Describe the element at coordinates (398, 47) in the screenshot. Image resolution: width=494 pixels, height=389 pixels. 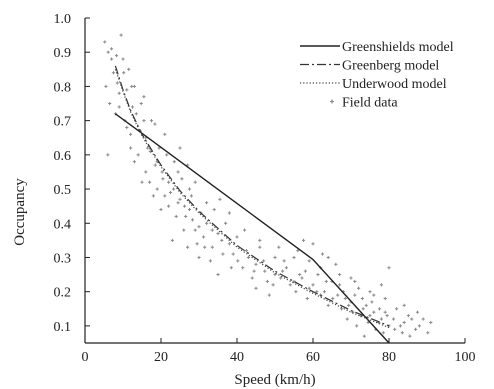
I see `legend-label: Greenshields model` at that location.